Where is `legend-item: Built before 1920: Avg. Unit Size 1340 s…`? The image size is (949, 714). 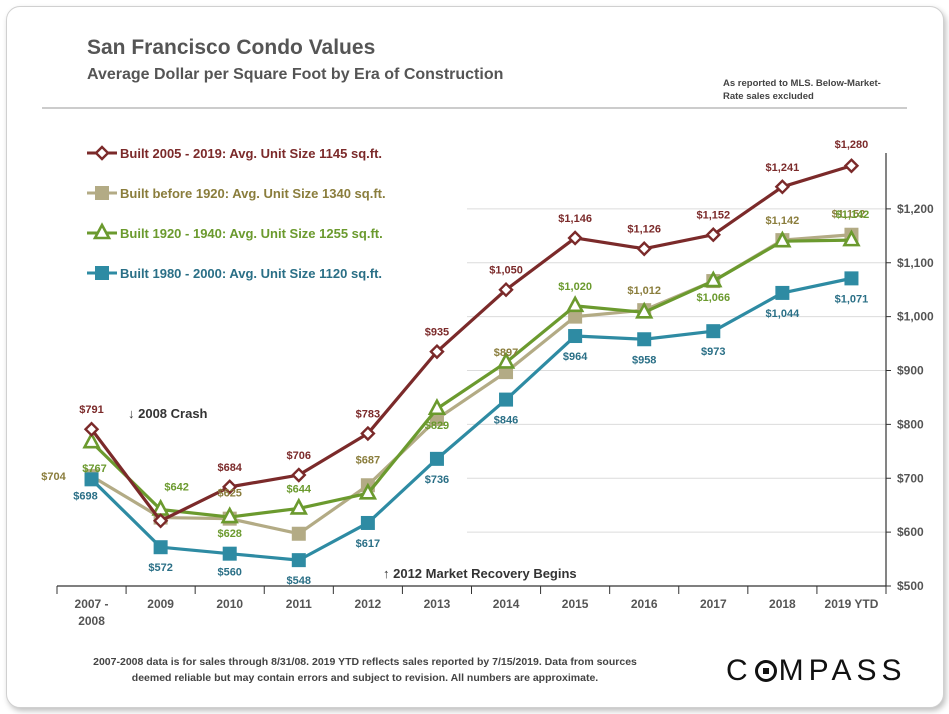 legend-item: Built before 1920: Avg. Unit Size 1340 s… is located at coordinates (236, 193).